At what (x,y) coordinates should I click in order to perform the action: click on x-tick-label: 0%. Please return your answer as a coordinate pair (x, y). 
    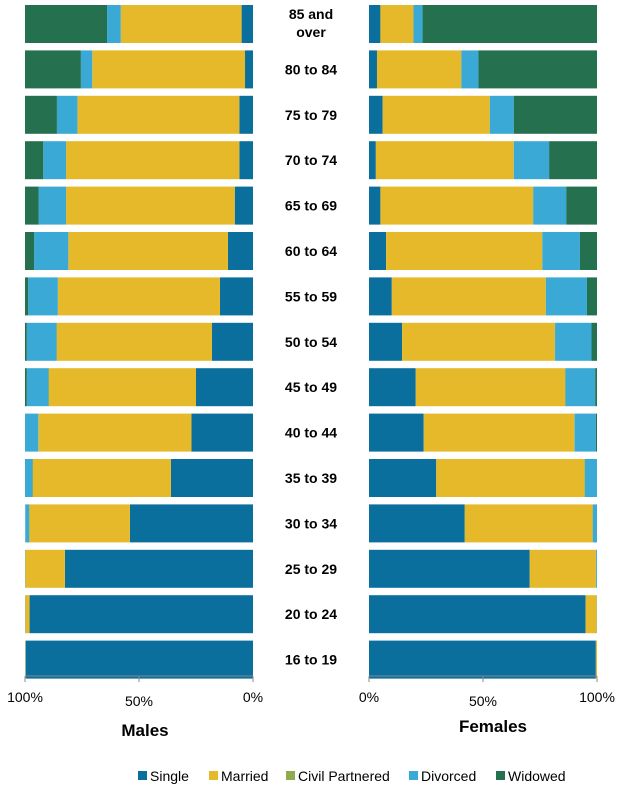
    Looking at the image, I should click on (253, 697).